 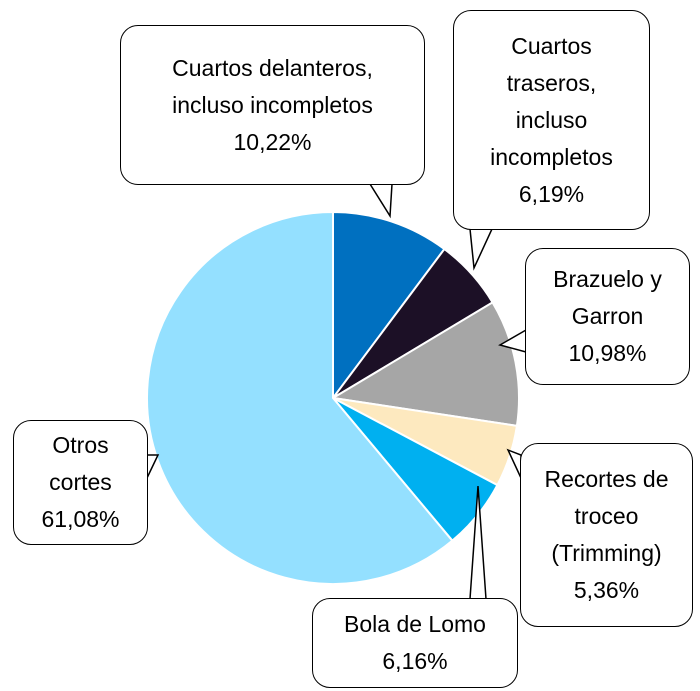 I want to click on slice-label: Cuartos delanteros, incluso incompletos, so click(x=272, y=86).